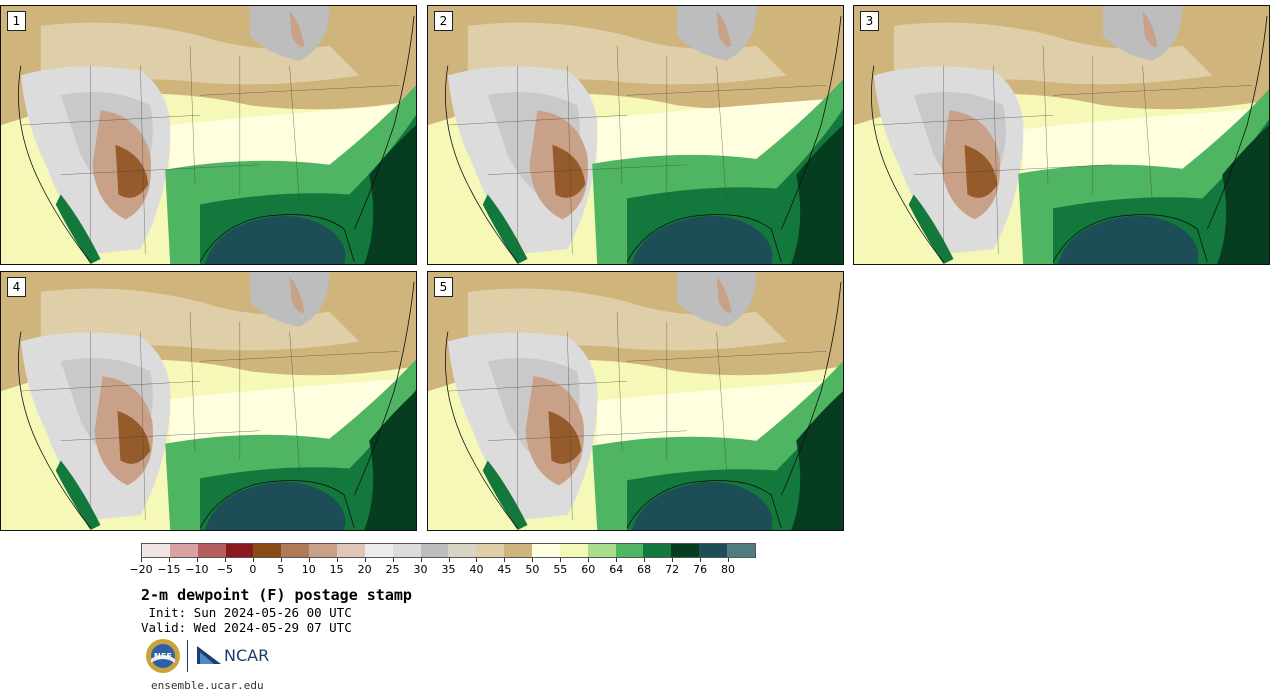  I want to click on member-number-label: 2, so click(443, 21).